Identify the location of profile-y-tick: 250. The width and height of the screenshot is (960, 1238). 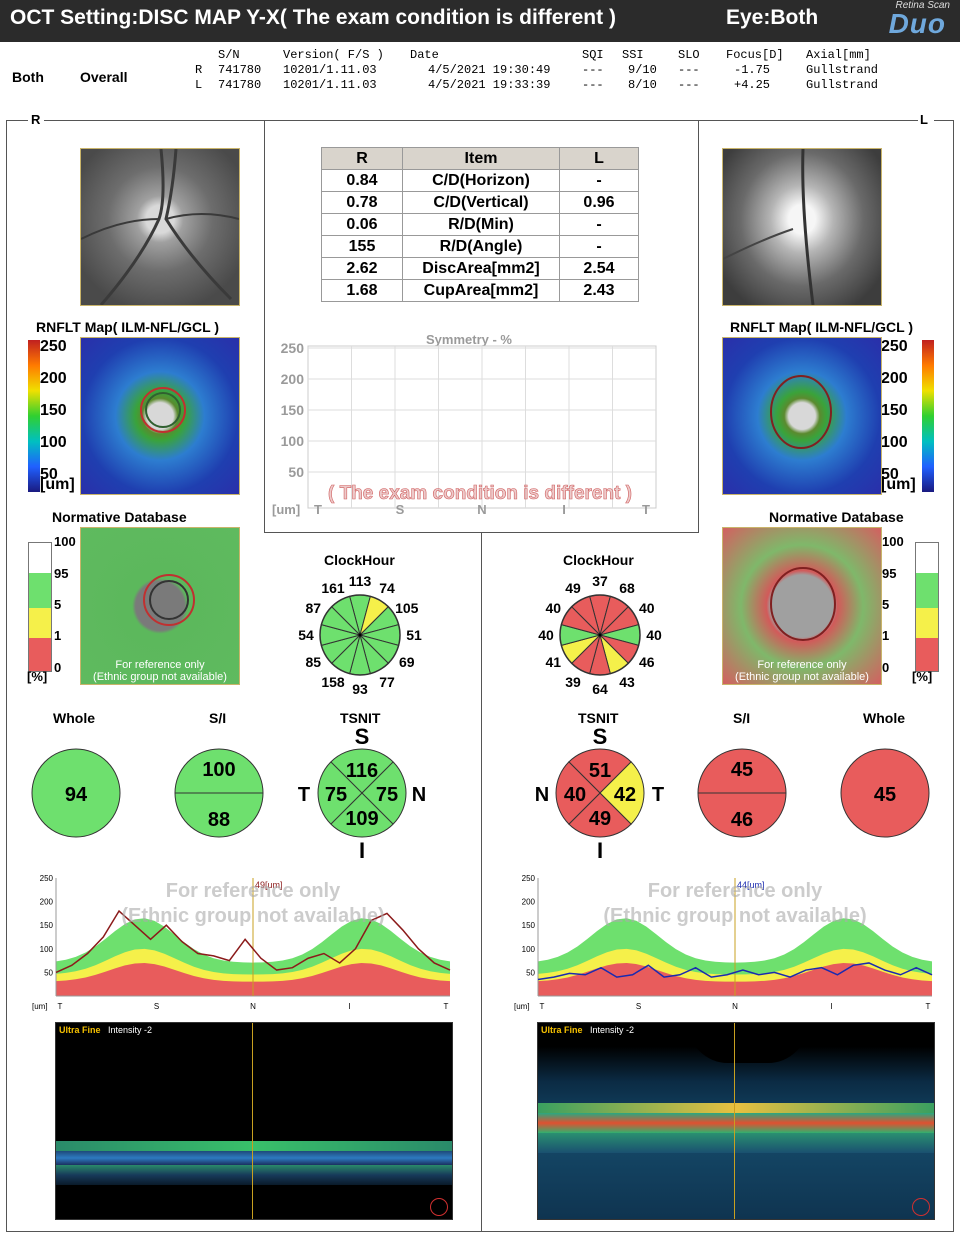
(47, 878).